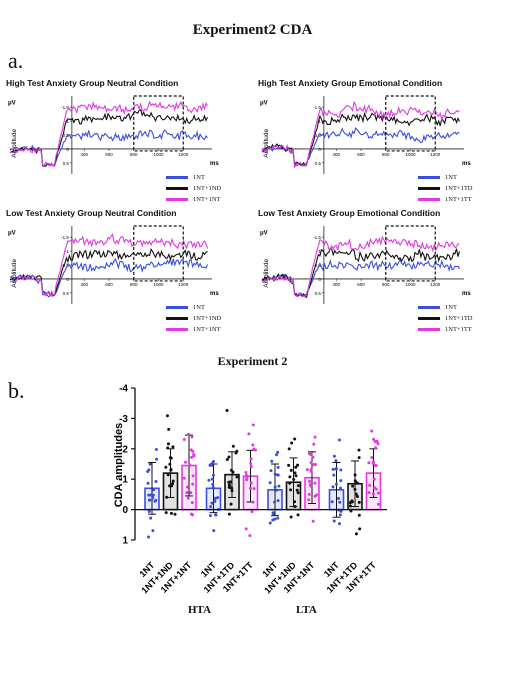 The height and width of the screenshot is (673, 505). What do you see at coordinates (207, 199) in the screenshot?
I see `legend-label: 1NT+1NT` at bounding box center [207, 199].